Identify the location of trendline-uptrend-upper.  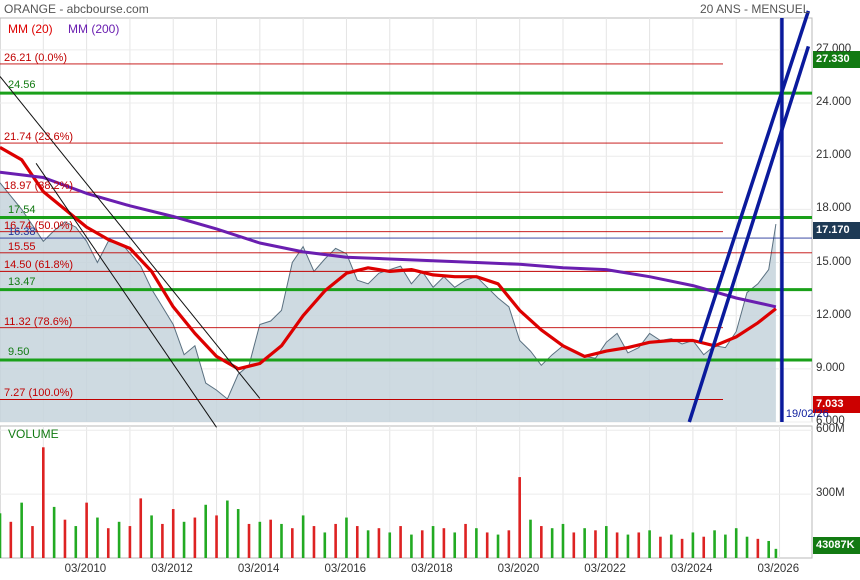
(754, 176).